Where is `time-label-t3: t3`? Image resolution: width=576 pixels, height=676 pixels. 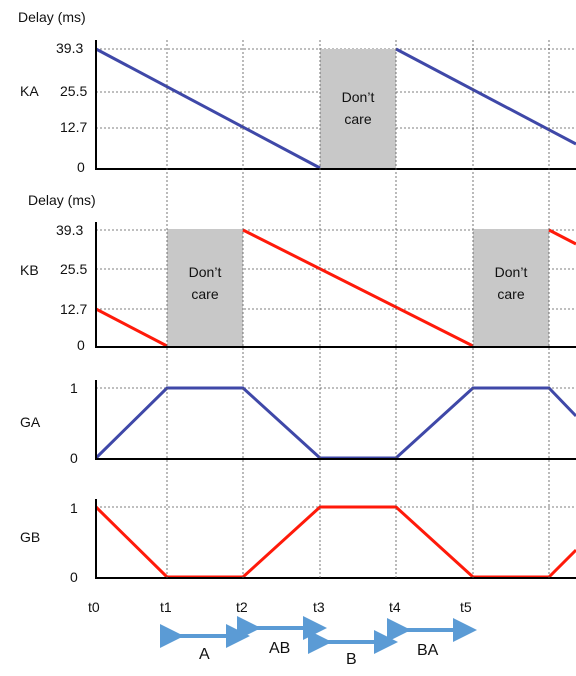 time-label-t3: t3 is located at coordinates (319, 607).